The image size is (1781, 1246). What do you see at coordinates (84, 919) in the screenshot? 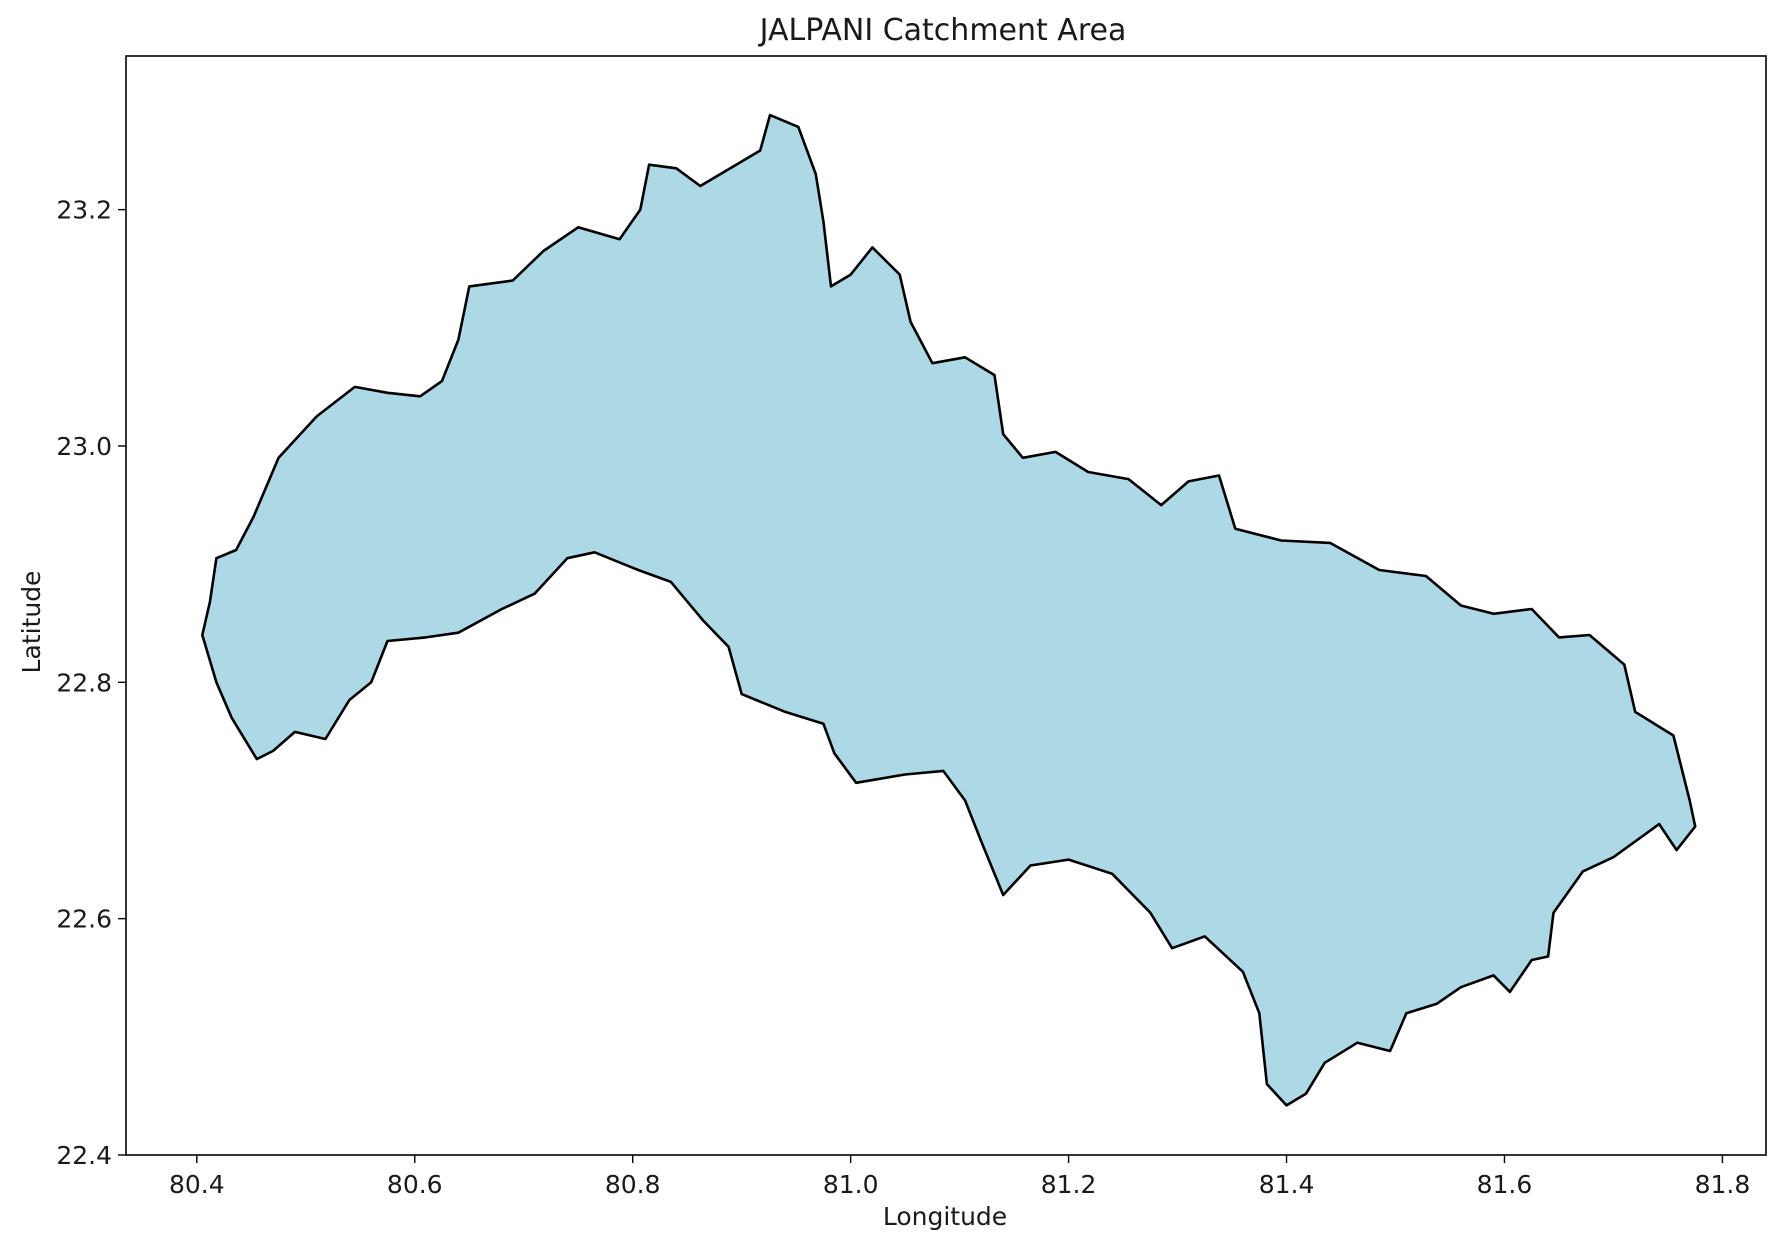
I see `y-tick-label: 22.6` at bounding box center [84, 919].